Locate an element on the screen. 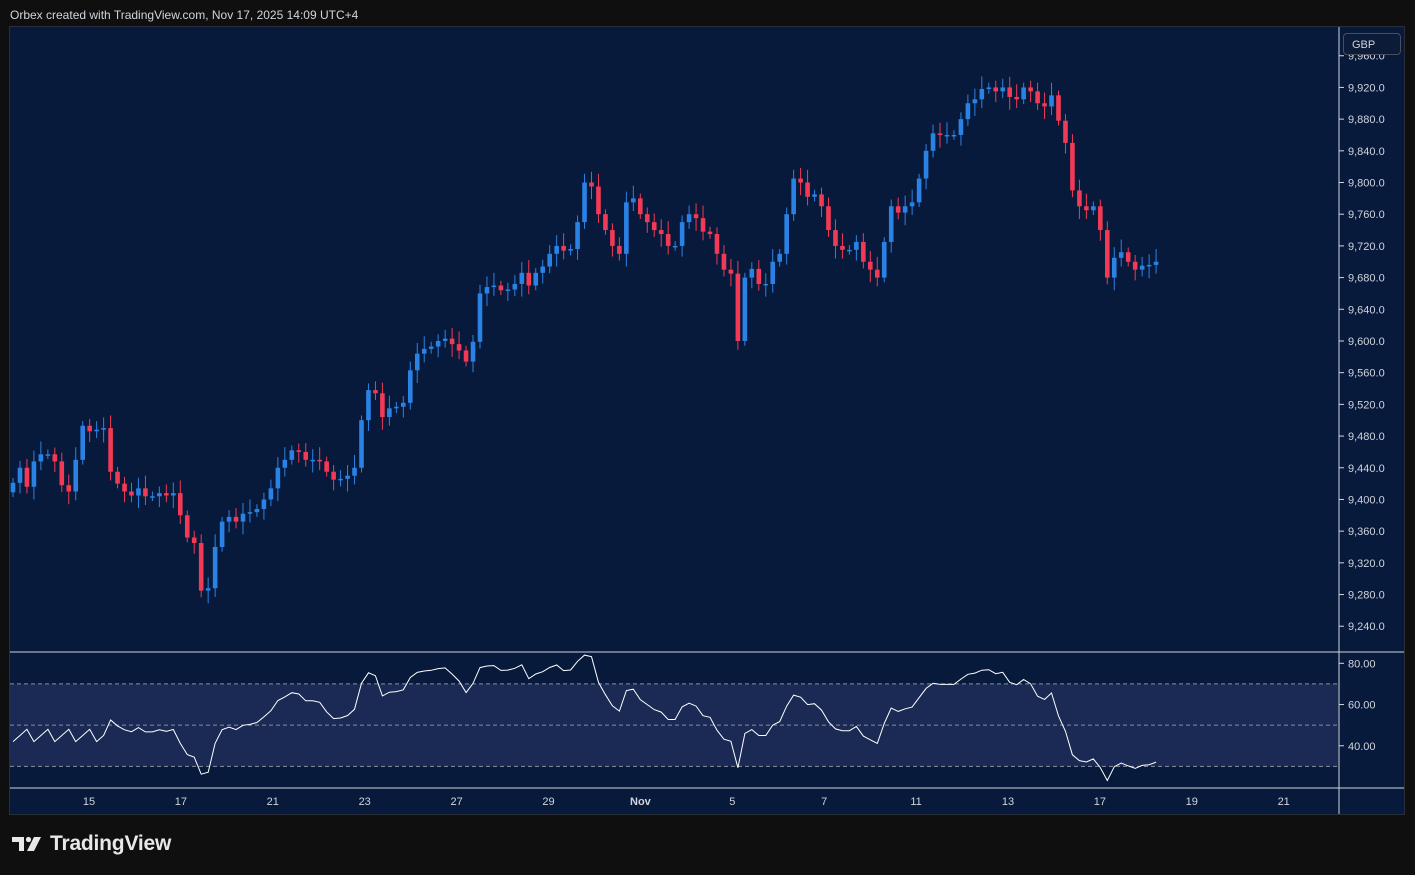 The width and height of the screenshot is (1415, 875). rsi-axis: 80.00 60.00 40.00 is located at coordinates (1357, 705).